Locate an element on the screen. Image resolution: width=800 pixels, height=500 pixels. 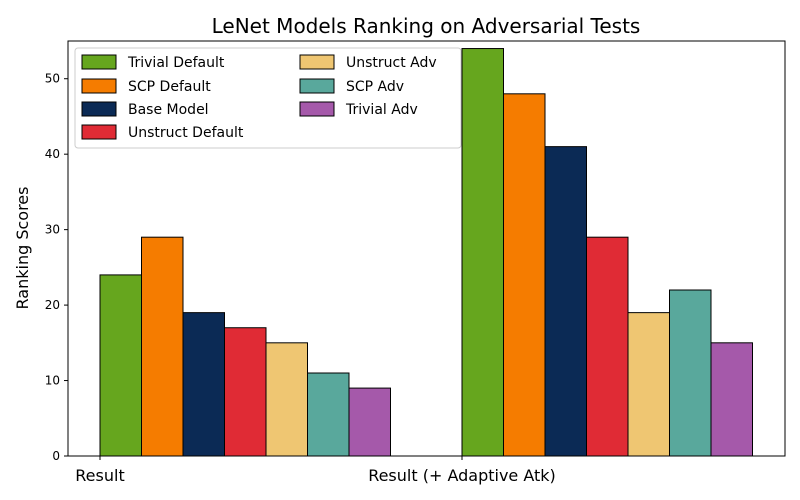
legend-label: SCP Default is located at coordinates (169, 87).